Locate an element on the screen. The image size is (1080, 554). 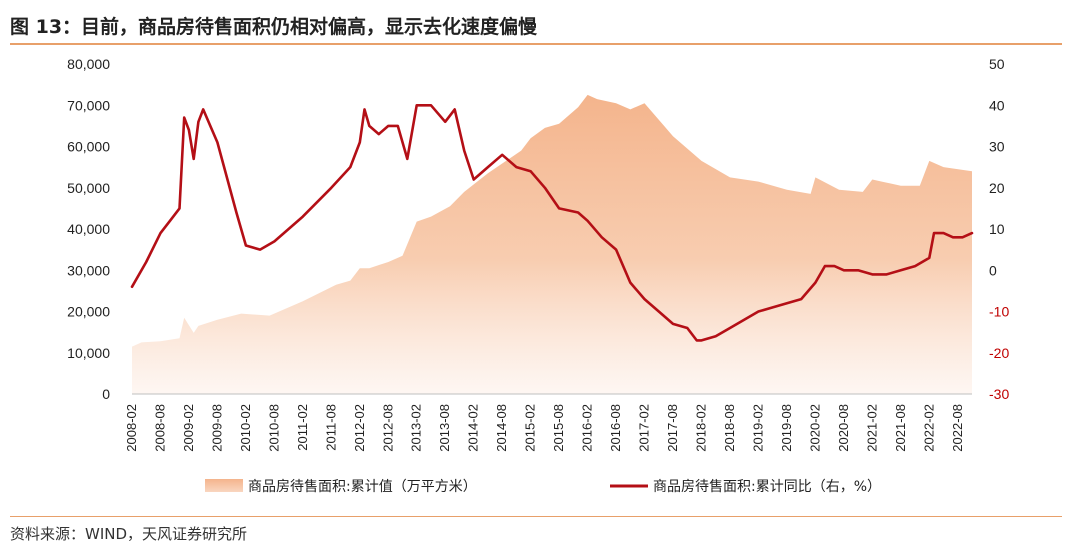
right-tick-label: 10 is located at coordinates (997, 229).